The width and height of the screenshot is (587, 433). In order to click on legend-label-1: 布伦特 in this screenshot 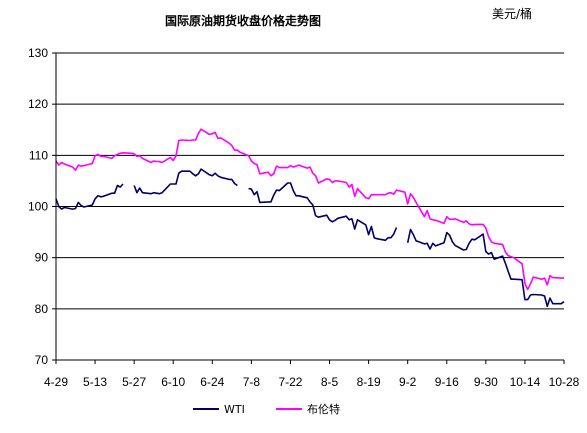, I will do `click(323, 409)`.